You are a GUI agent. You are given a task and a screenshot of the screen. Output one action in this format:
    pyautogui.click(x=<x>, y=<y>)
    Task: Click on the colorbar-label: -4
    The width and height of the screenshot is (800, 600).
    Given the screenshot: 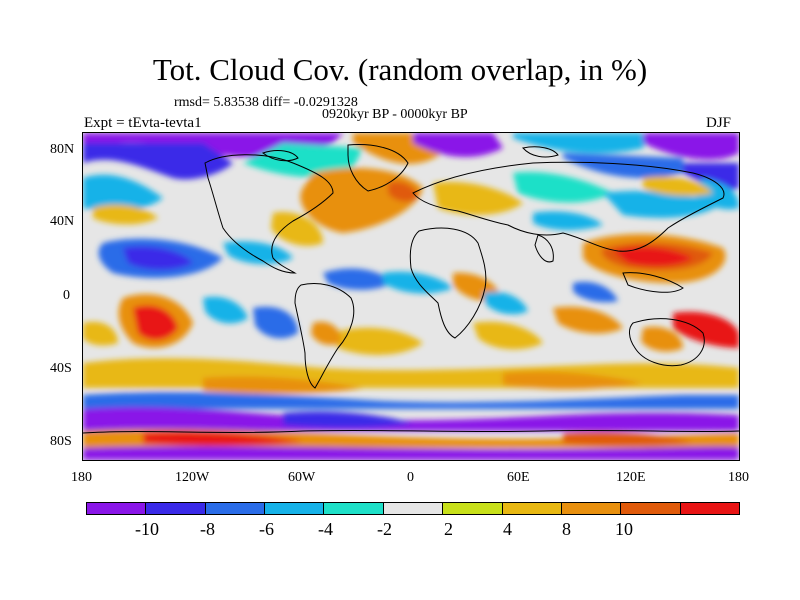 What is the action you would take?
    pyautogui.click(x=325, y=529)
    